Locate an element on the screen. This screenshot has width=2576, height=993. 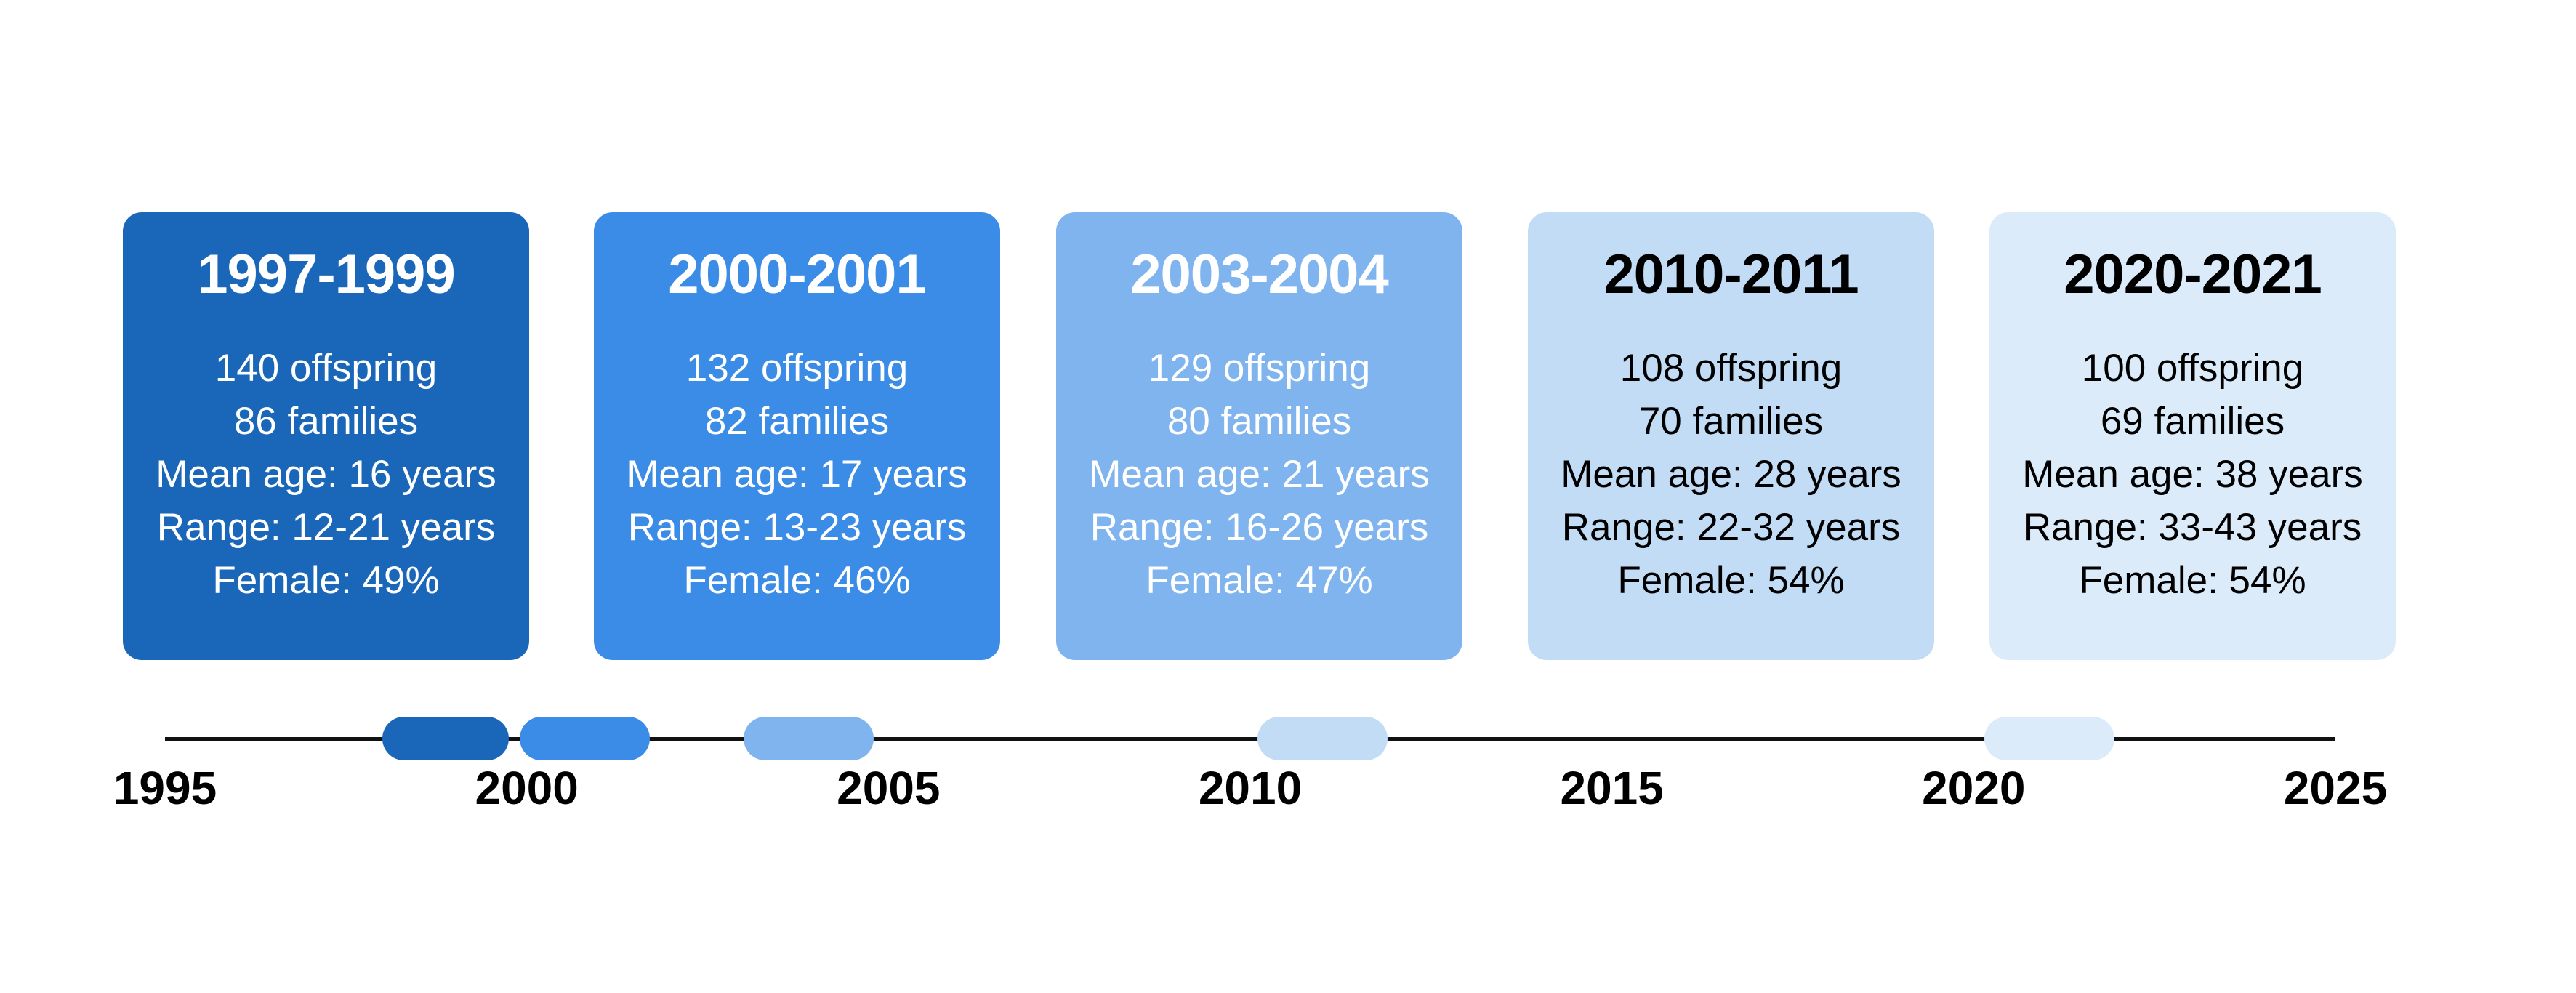
age-range: Range: 16-26 years is located at coordinates (1259, 527).